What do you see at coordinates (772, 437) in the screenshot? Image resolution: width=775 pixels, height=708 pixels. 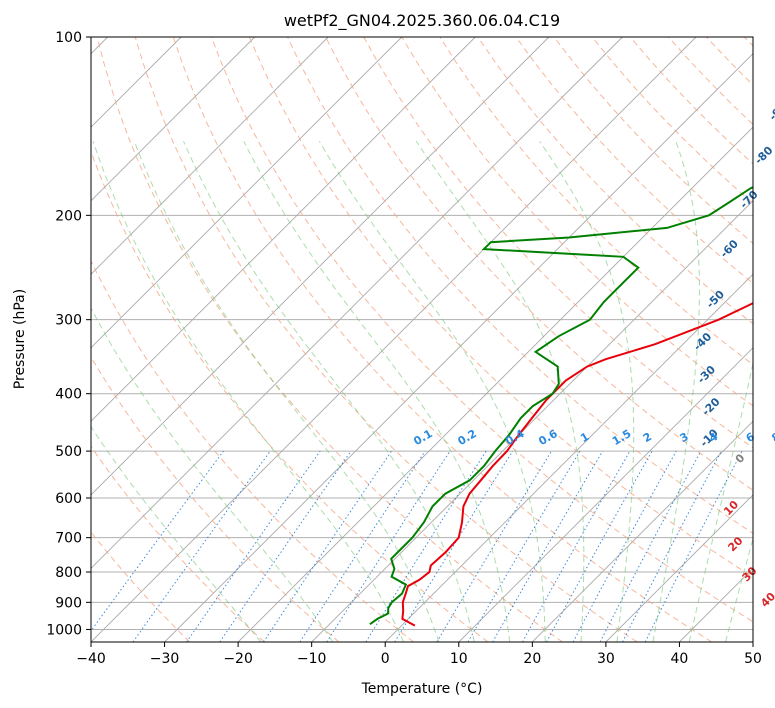 I see `mixing-ratio-label: 8` at bounding box center [772, 437].